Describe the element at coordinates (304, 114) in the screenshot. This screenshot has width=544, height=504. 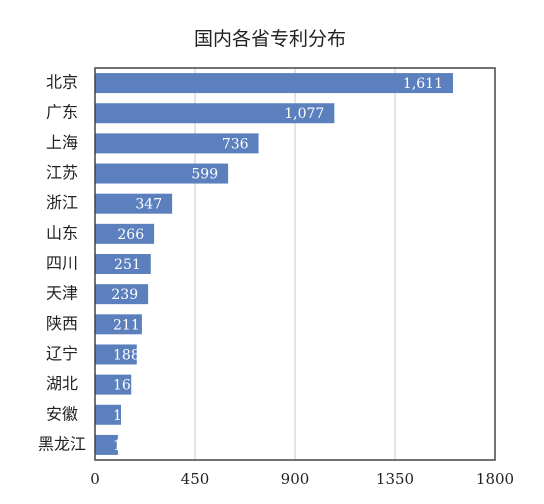
I see `value-label: 1,077` at that location.